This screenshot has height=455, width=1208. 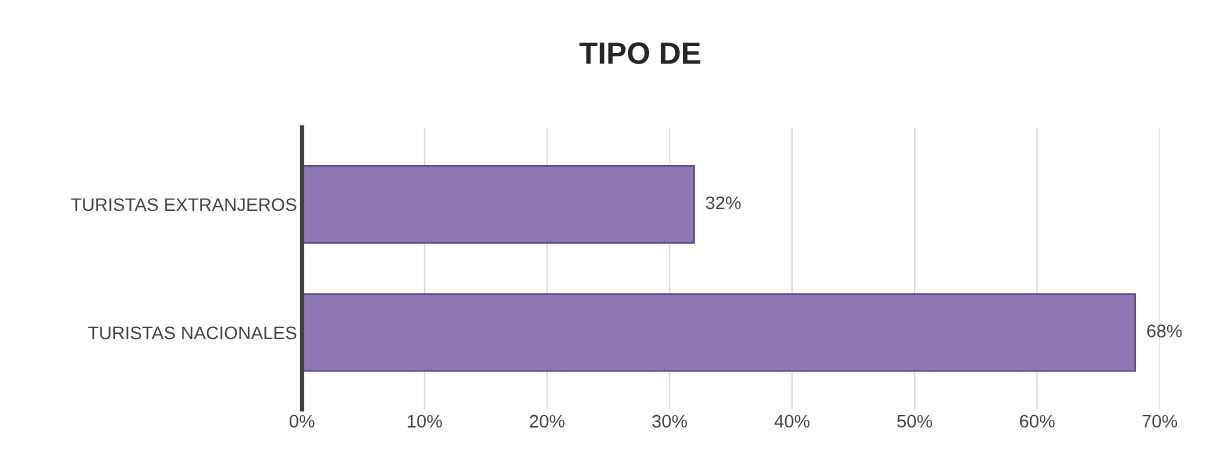 I want to click on chart-title: TIPO DE, so click(x=640, y=53).